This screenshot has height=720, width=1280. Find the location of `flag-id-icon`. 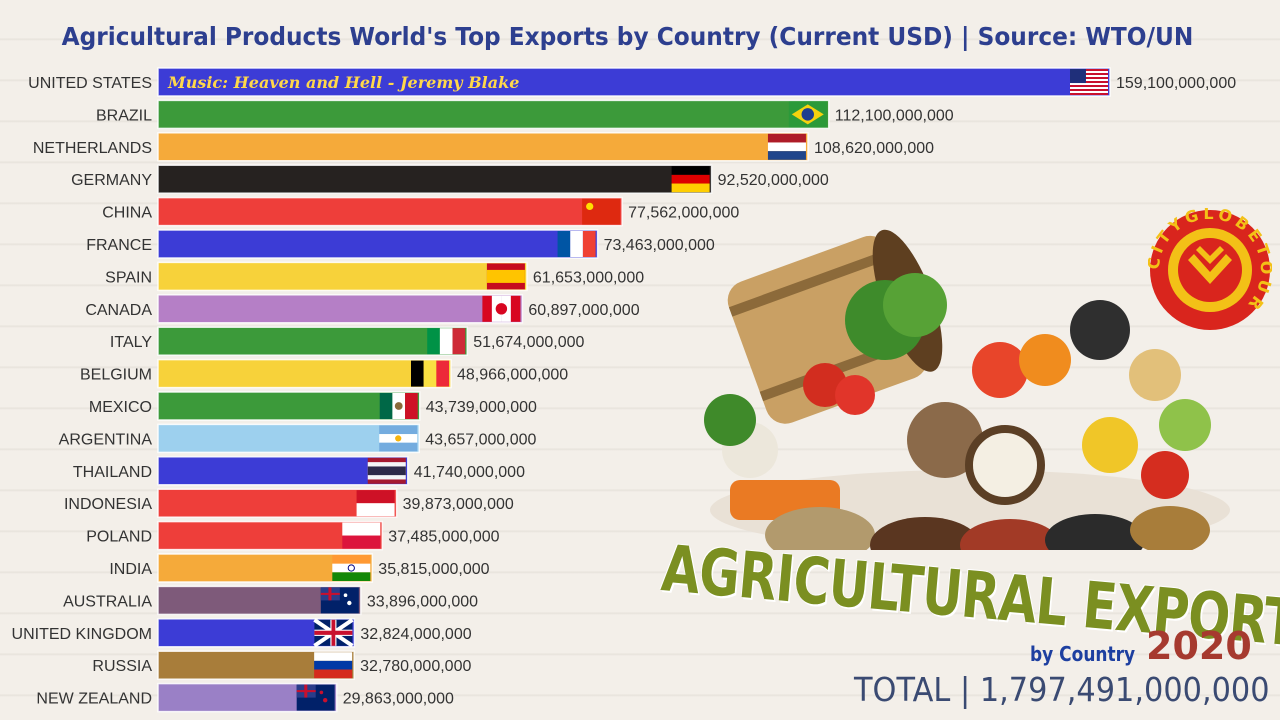

flag-id-icon is located at coordinates (375, 503).